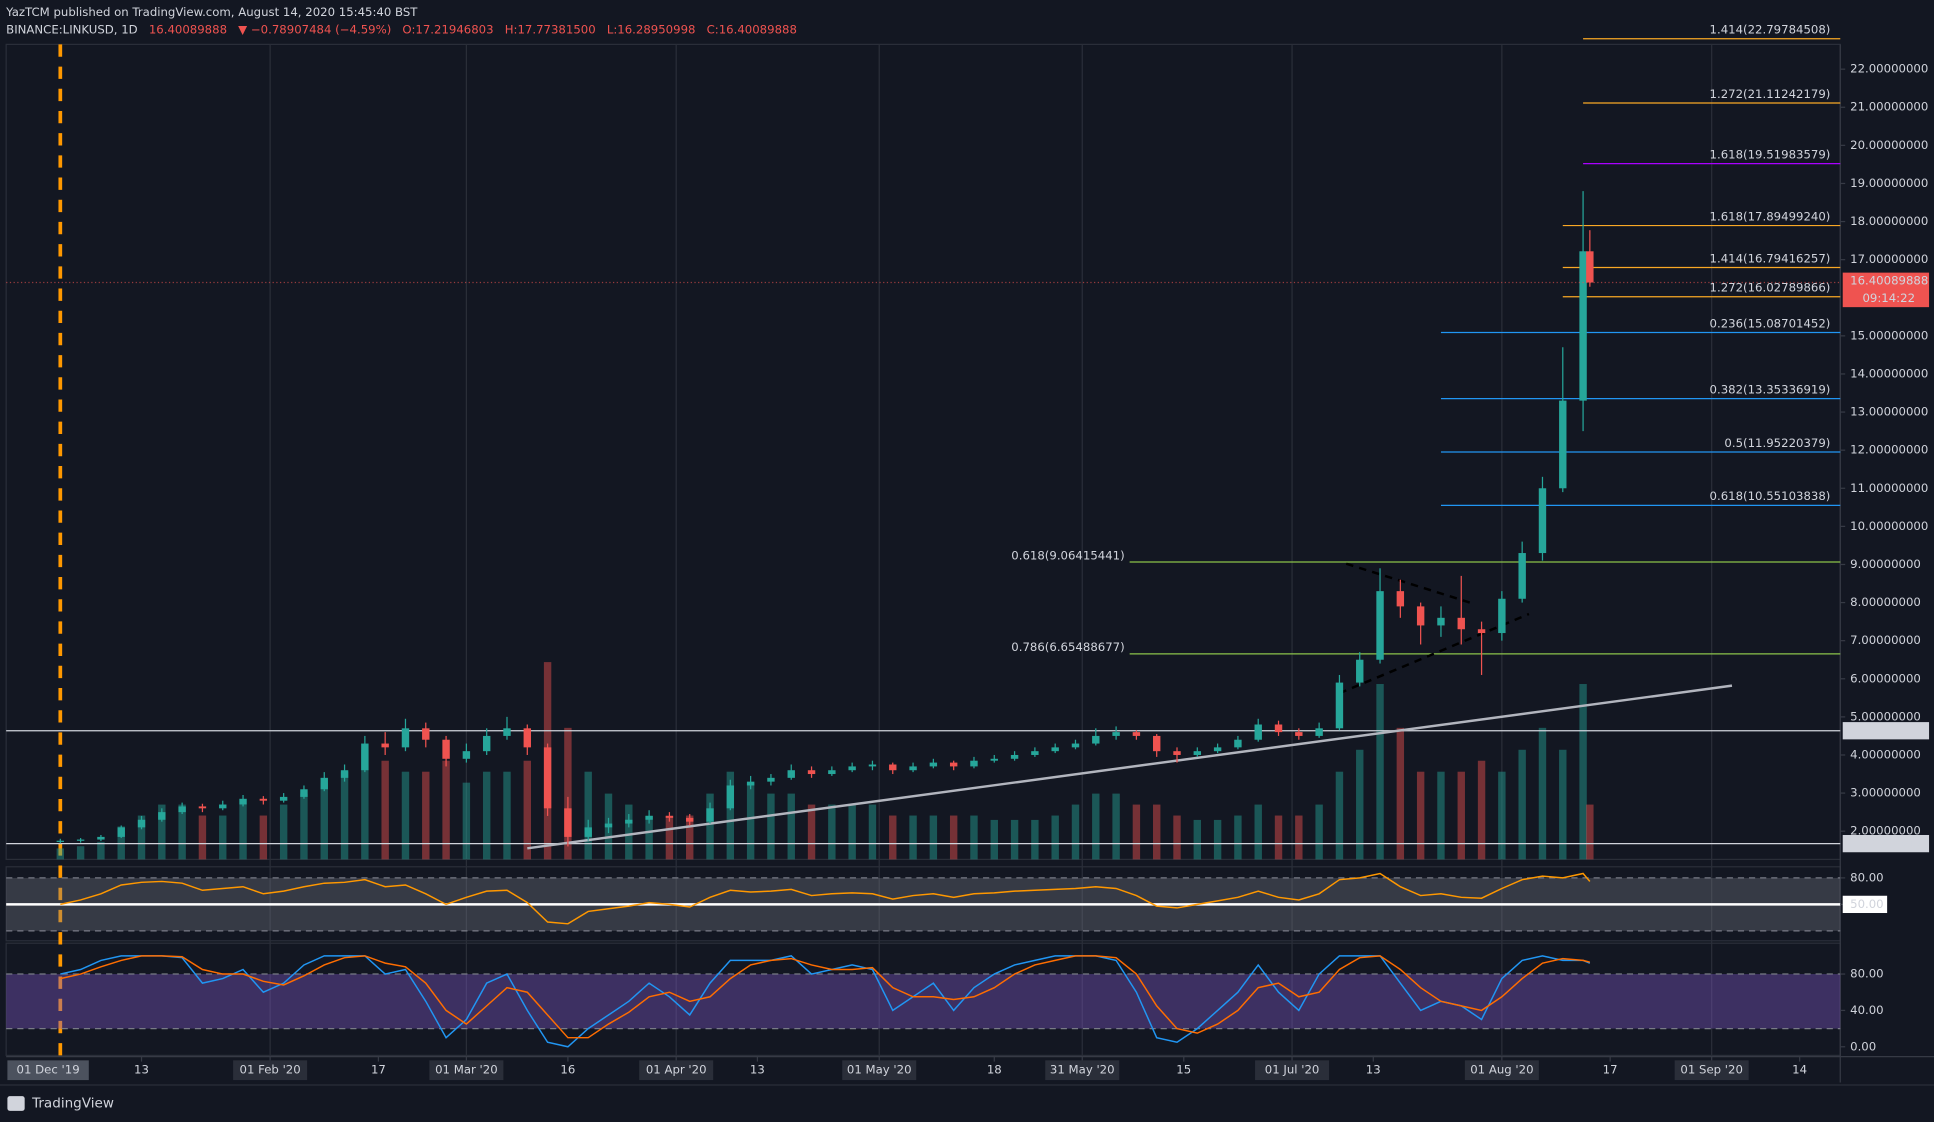 The image size is (1934, 1122). What do you see at coordinates (1867, 1010) in the screenshot?
I see `y-tick-label: 40.00` at bounding box center [1867, 1010].